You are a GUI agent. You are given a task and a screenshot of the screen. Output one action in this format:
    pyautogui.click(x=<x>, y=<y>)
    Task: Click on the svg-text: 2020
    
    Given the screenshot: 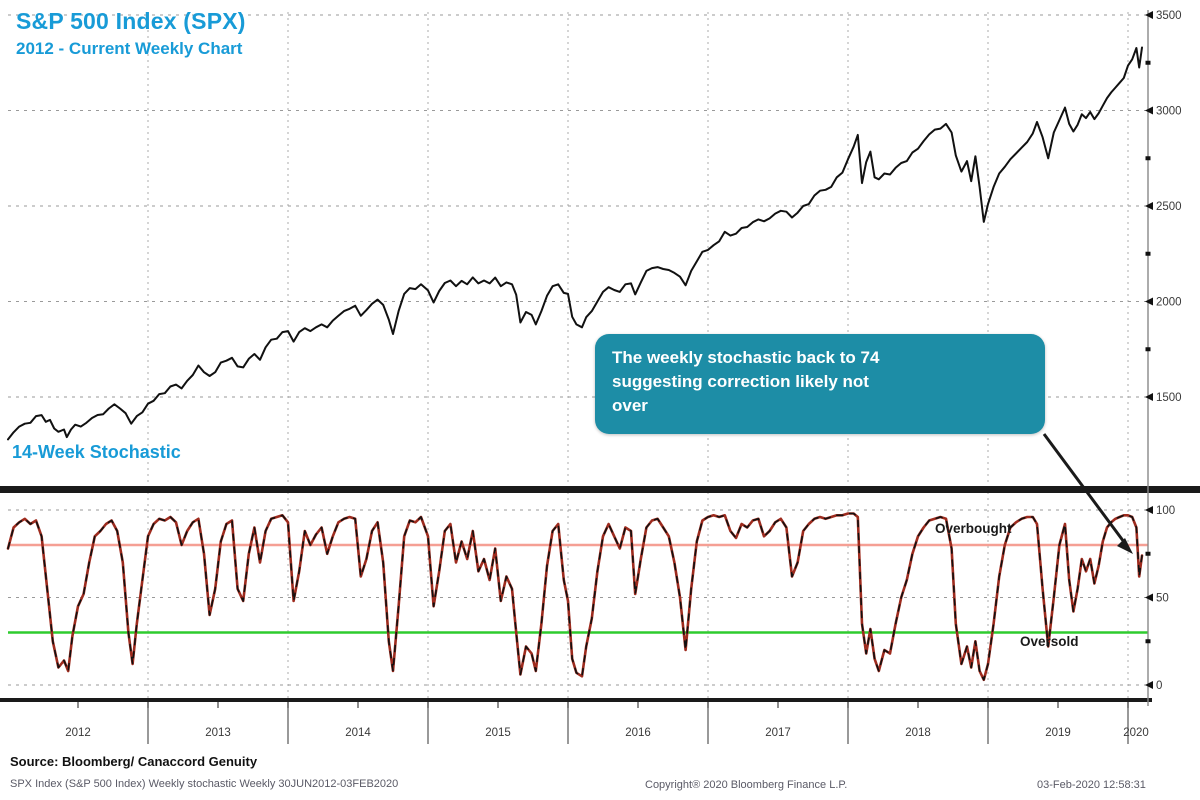 What is the action you would take?
    pyautogui.click(x=1136, y=733)
    